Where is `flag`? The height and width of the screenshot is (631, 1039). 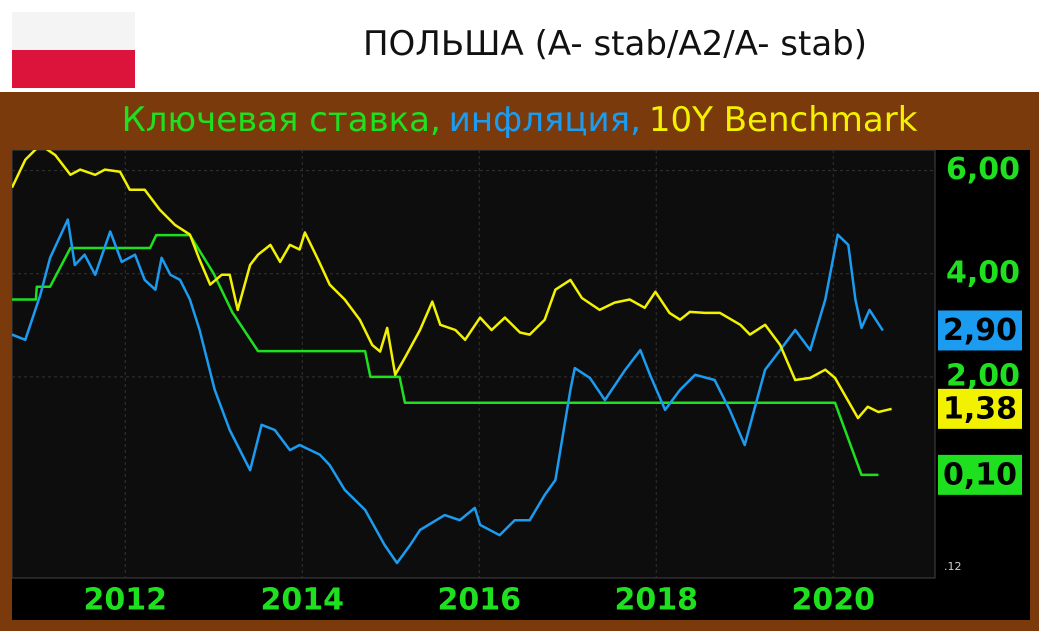
flag is located at coordinates (73, 50).